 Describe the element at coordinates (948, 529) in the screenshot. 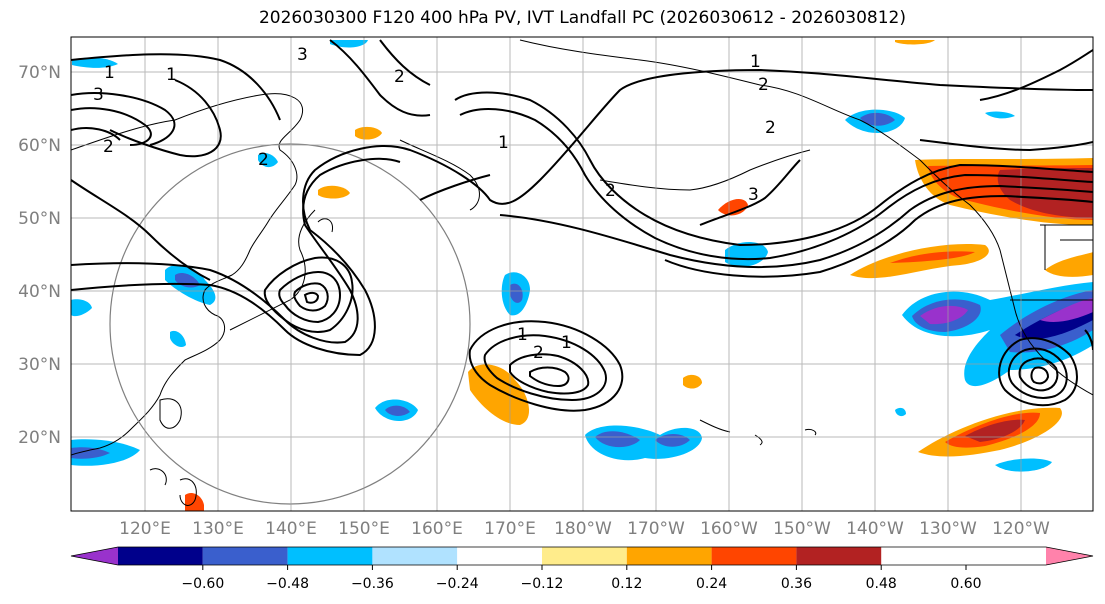

I see `lon-label: 130°W` at that location.